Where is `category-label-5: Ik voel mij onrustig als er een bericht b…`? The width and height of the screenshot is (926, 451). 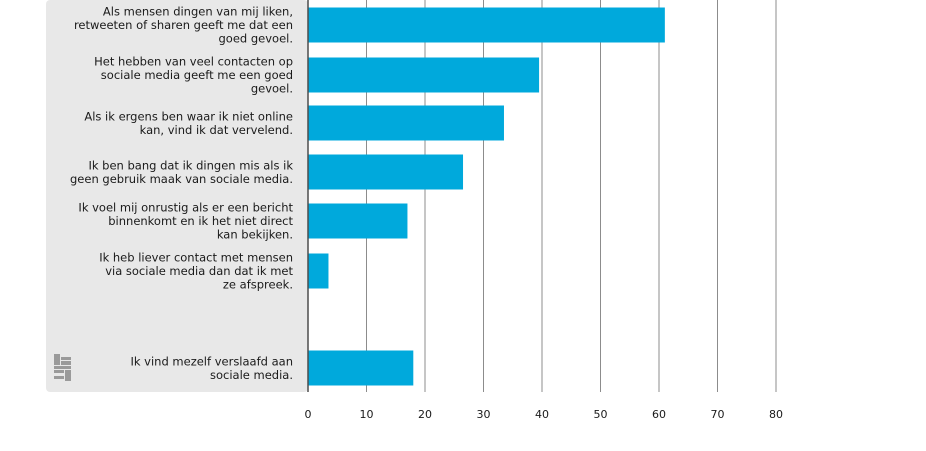 category-label-5: Ik voel mij onrustig als er een bericht b… is located at coordinates (185, 221).